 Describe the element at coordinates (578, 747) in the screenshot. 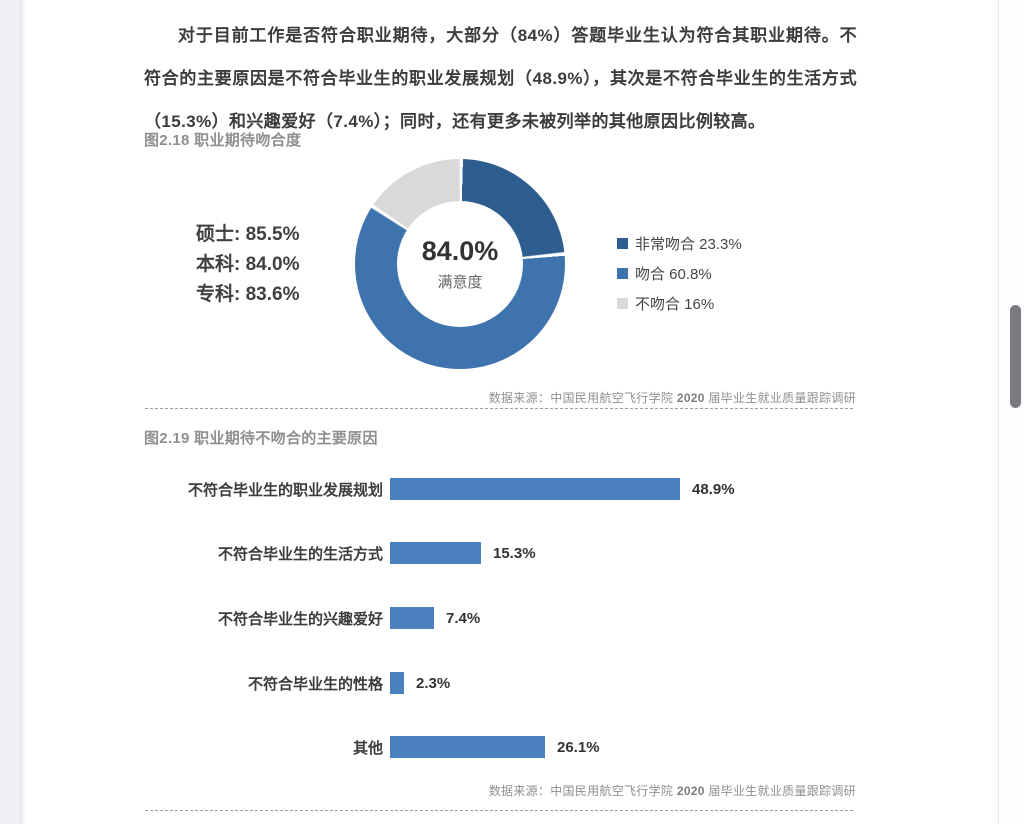

I see `bar-value-label: 26.1%` at that location.